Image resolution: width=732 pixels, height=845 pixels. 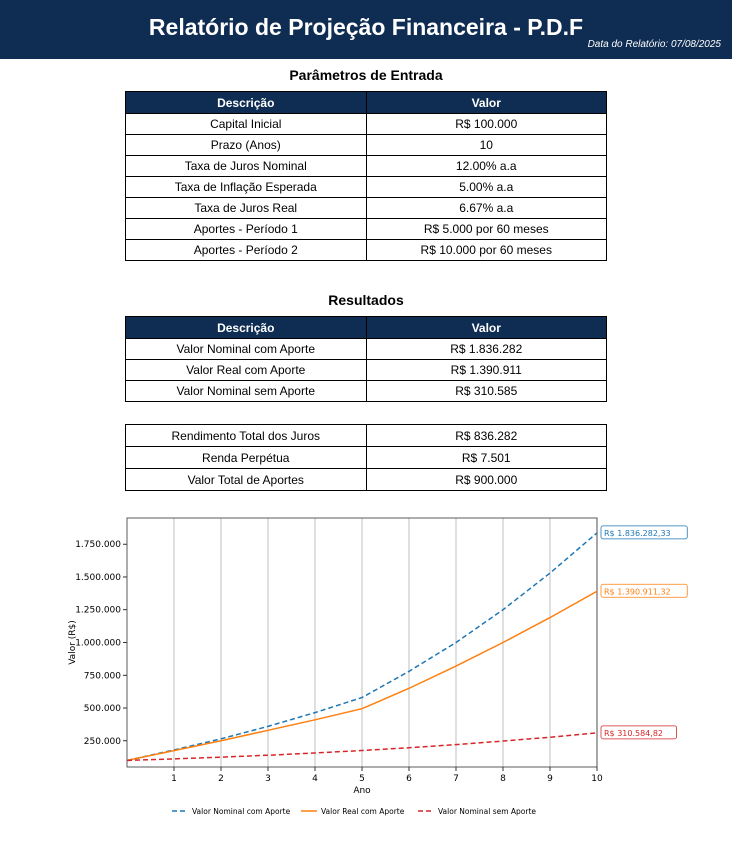 What do you see at coordinates (654, 44) in the screenshot?
I see `report-date: Data do Relatório: 07/08/2025` at bounding box center [654, 44].